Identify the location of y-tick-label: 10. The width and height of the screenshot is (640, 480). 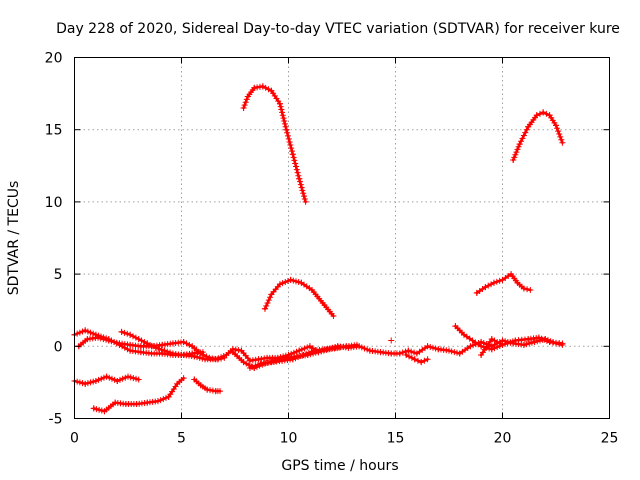
(54, 203).